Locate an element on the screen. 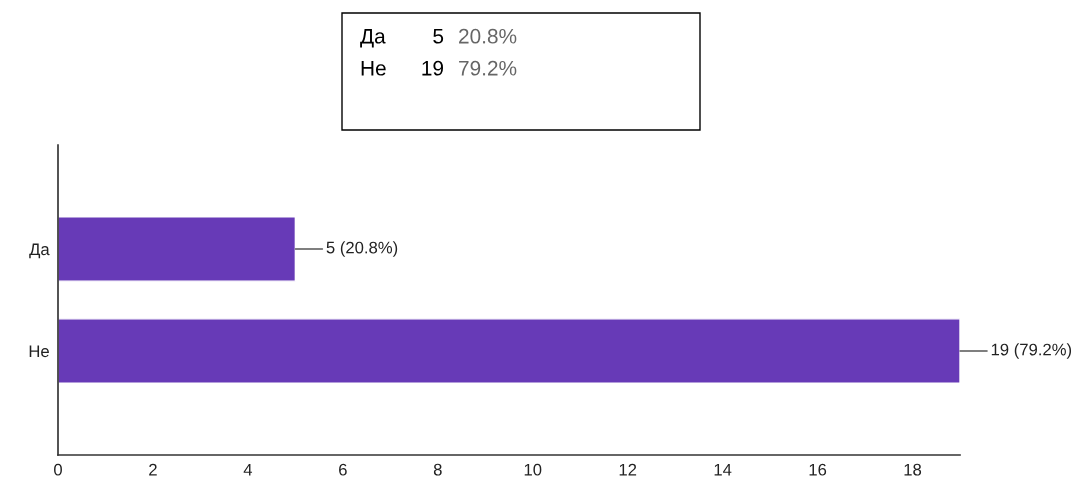 This screenshot has height=481, width=1082. x-tick-label: 6 is located at coordinates (343, 469).